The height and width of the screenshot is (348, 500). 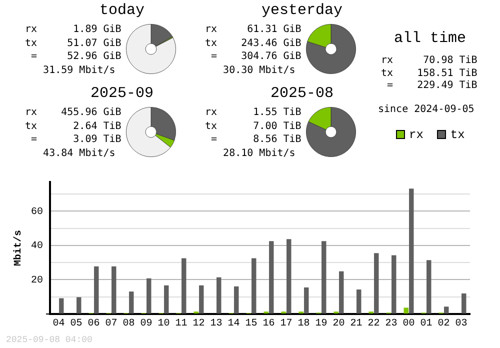 I want to click on x-tick-label: 07, so click(x=111, y=324).